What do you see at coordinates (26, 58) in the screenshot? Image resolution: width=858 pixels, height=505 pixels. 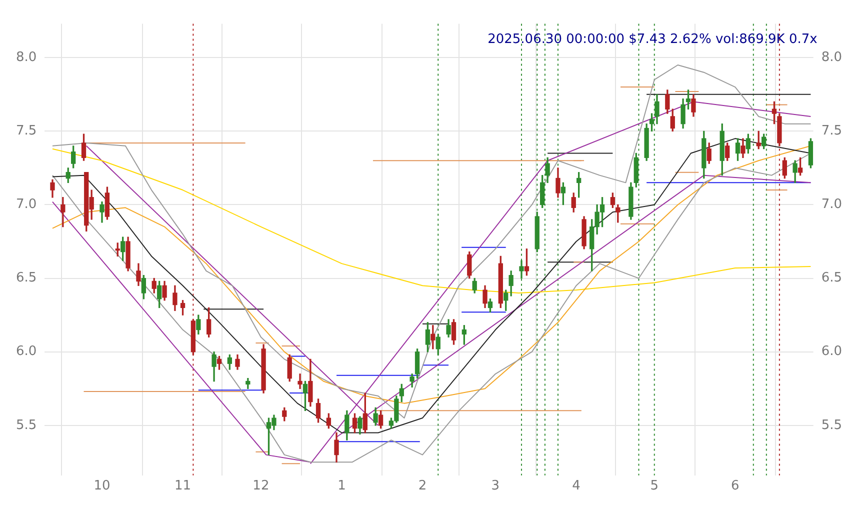 I see `y-tick-label: 8.0` at bounding box center [26, 58].